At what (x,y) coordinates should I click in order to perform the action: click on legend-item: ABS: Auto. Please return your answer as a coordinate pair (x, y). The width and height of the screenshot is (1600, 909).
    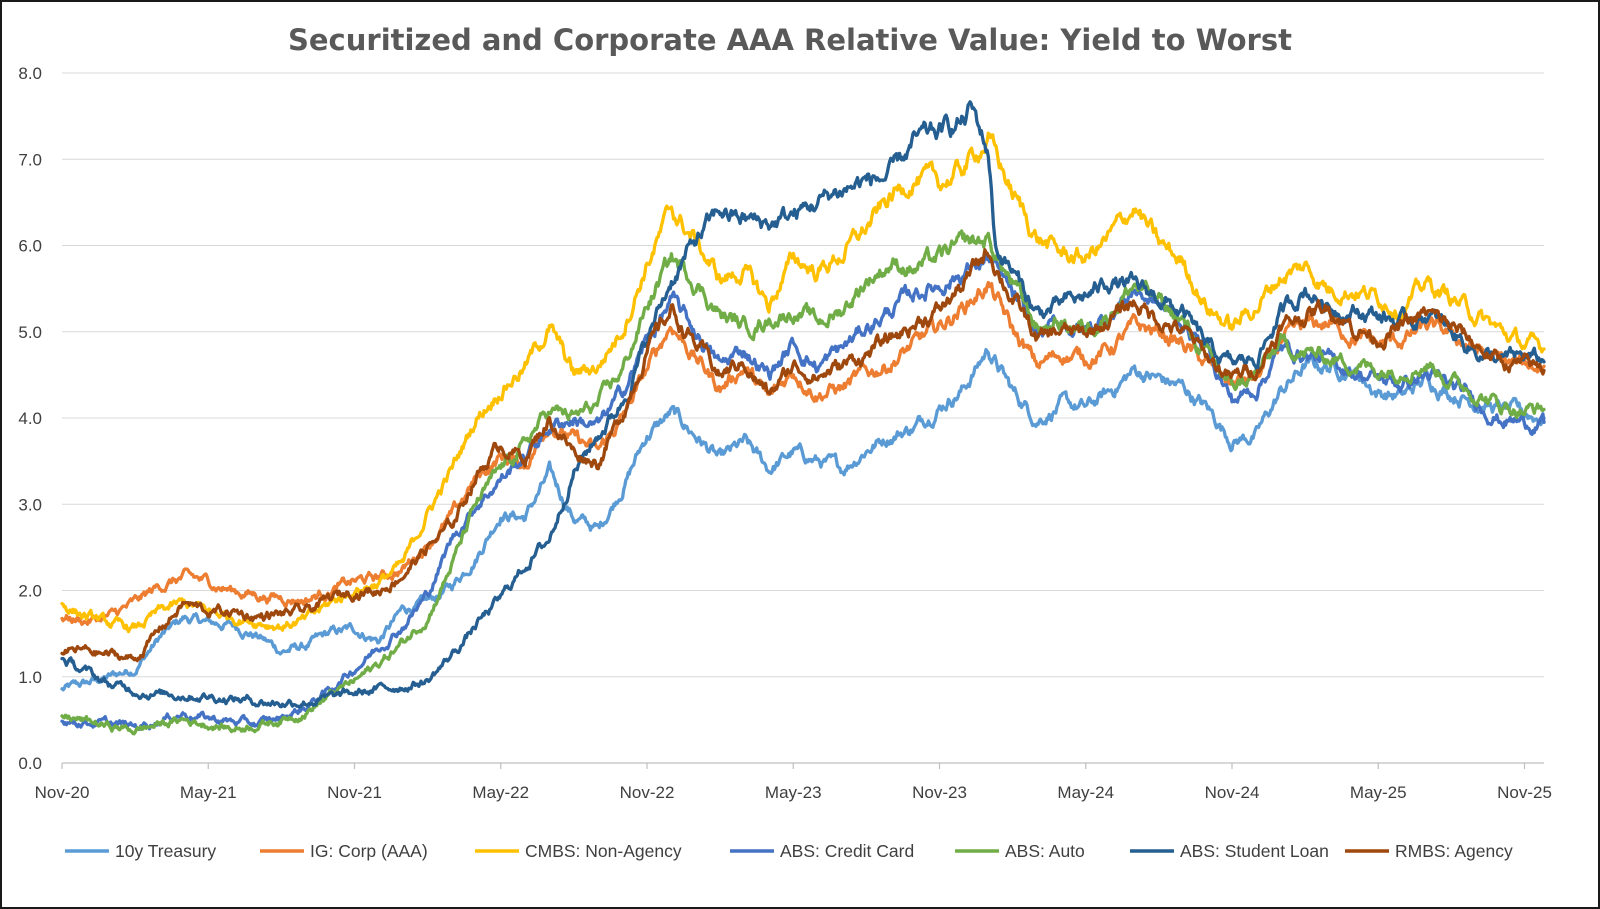
    Looking at the image, I should click on (1020, 851).